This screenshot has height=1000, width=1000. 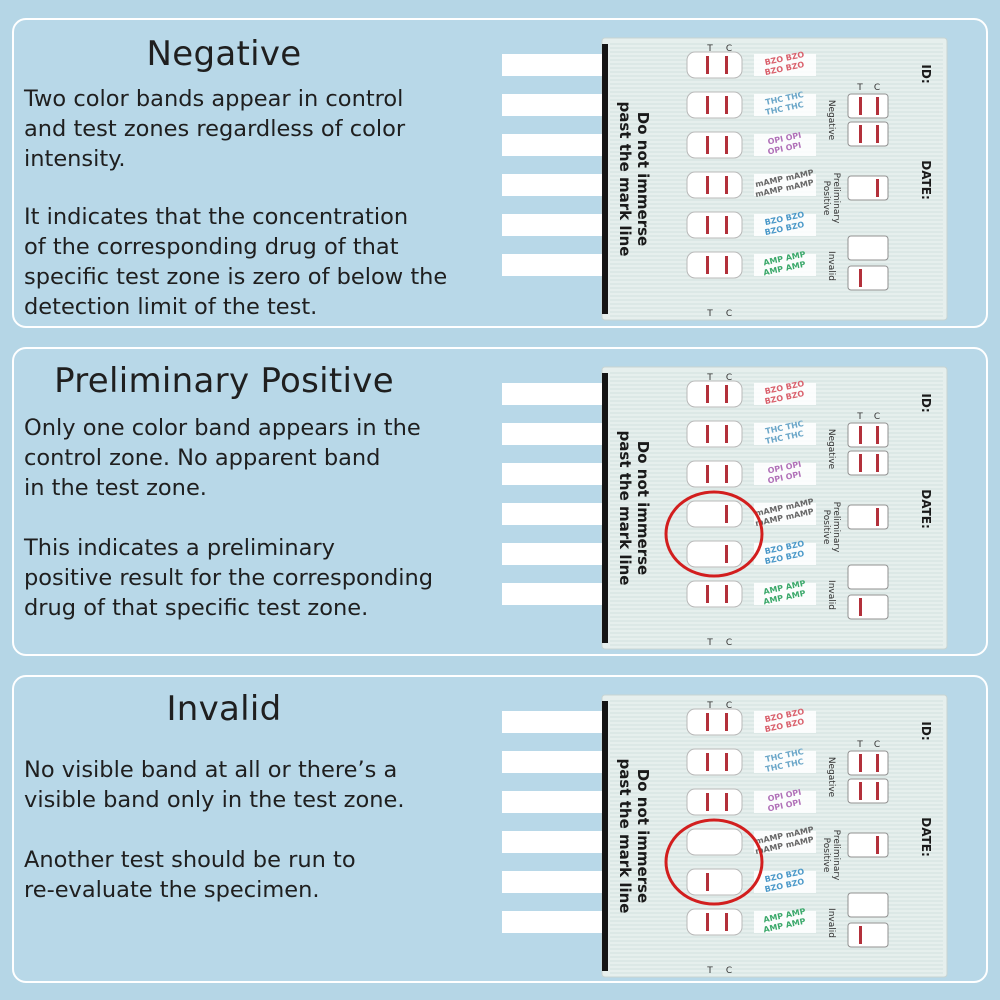 What do you see at coordinates (171, 307) in the screenshot?
I see `explanation-line: detection limit of the test.` at bounding box center [171, 307].